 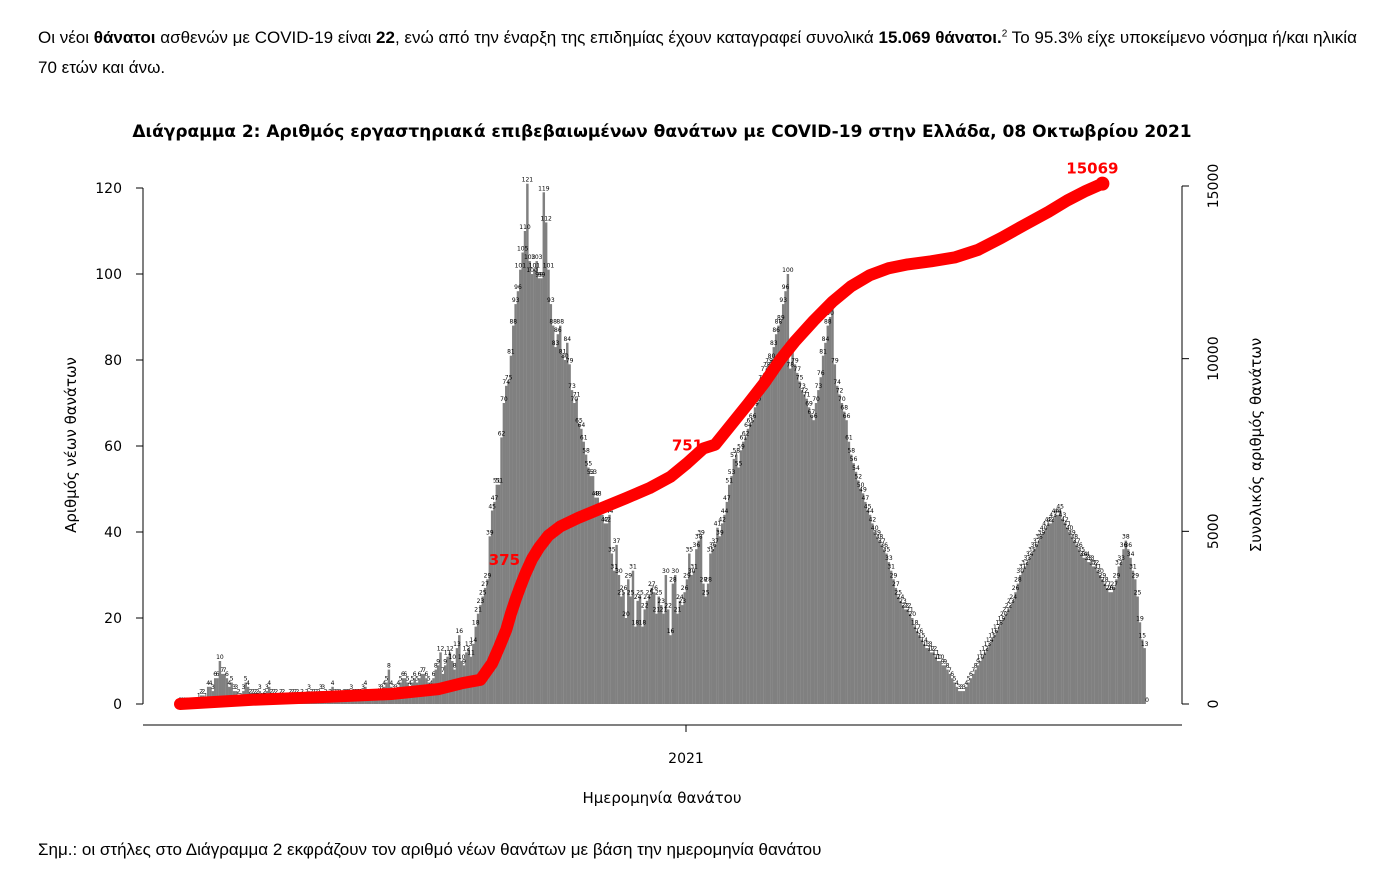 What do you see at coordinates (619, 571) in the screenshot?
I see `bar-value-label: 30` at bounding box center [619, 571].